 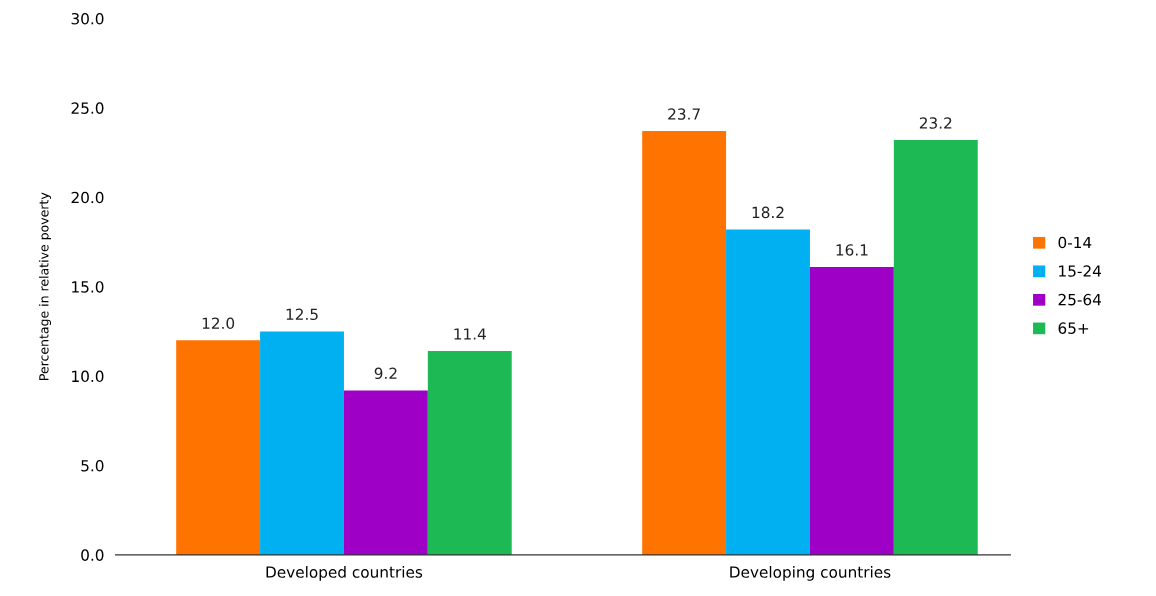 What do you see at coordinates (88, 376) in the screenshot?
I see `y-tick-label: 10.0` at bounding box center [88, 376].